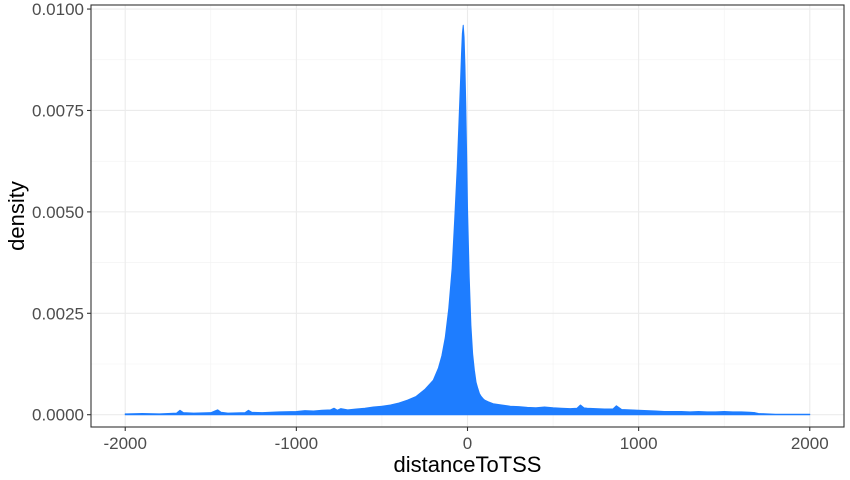 The height and width of the screenshot is (480, 850). Describe the element at coordinates (467, 443) in the screenshot. I see `x-tick-label: 0` at that location.